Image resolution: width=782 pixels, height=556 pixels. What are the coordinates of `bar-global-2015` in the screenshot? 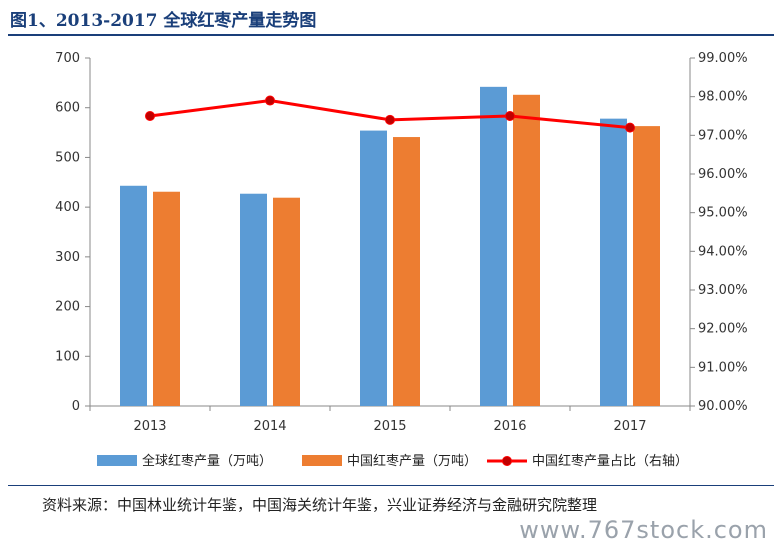 It's located at (373, 268).